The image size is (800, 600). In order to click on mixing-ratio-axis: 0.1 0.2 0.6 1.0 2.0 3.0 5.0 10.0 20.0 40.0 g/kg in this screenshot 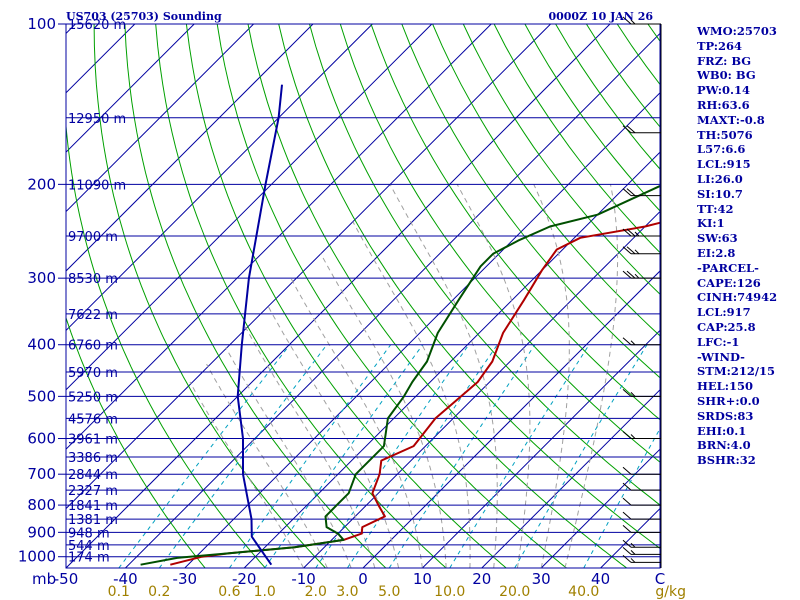, I will do `click(397, 592)`.